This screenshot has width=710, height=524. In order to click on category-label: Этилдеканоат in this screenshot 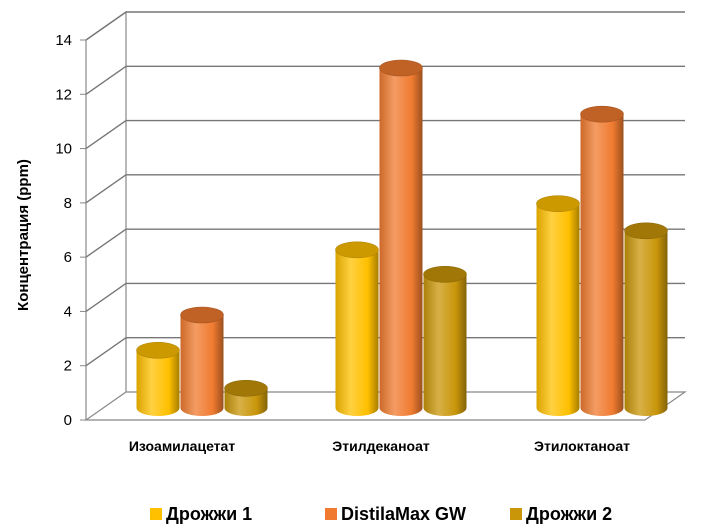, I will do `click(381, 446)`.